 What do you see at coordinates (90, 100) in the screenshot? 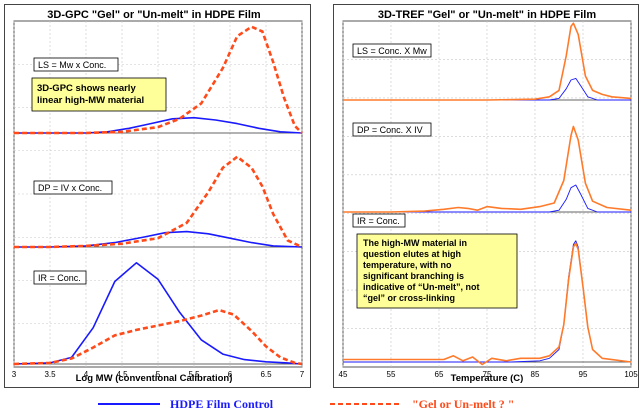
I see `gpc-note-line: linear high-MW material` at bounding box center [90, 100].